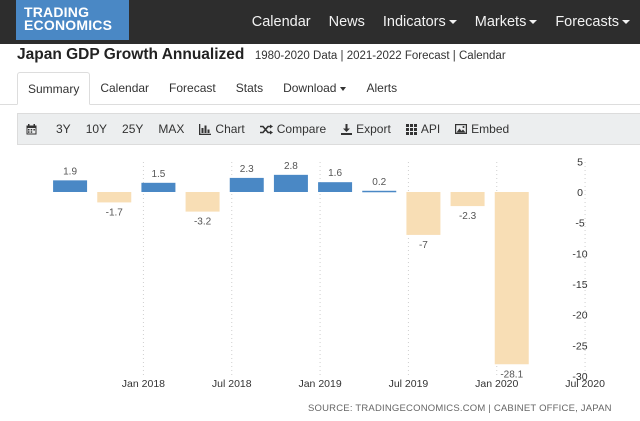 Image resolution: width=640 pixels, height=421 pixels. Describe the element at coordinates (579, 285) in the screenshot. I see `y-tick-label: -15` at that location.